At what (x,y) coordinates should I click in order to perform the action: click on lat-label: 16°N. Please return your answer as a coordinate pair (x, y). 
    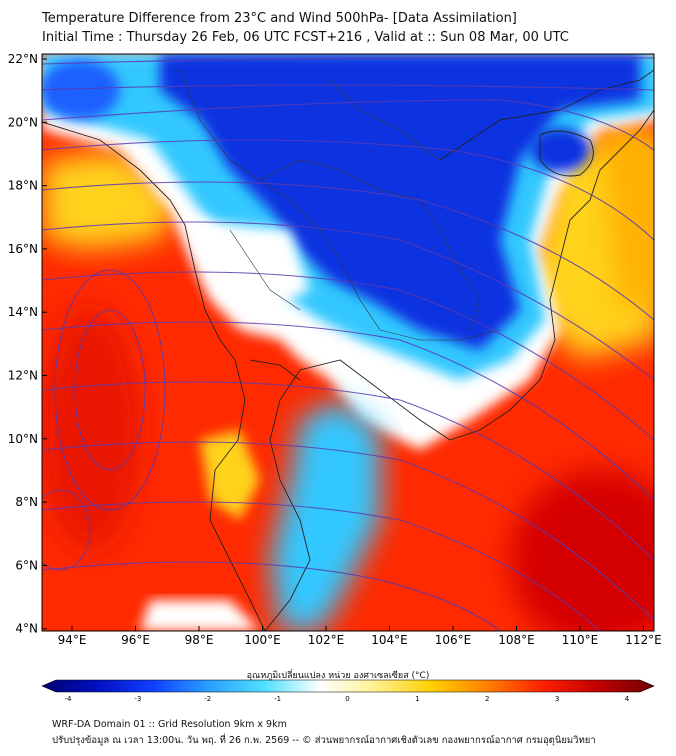
    Looking at the image, I should click on (23, 249).